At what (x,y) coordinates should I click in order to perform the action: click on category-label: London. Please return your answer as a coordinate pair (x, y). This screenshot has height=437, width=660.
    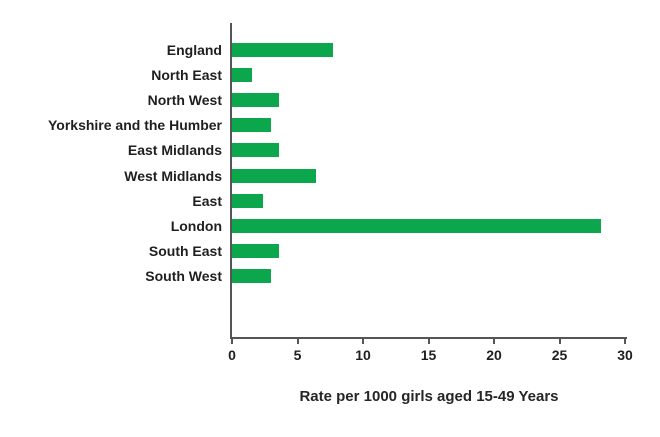
    Looking at the image, I should click on (196, 225).